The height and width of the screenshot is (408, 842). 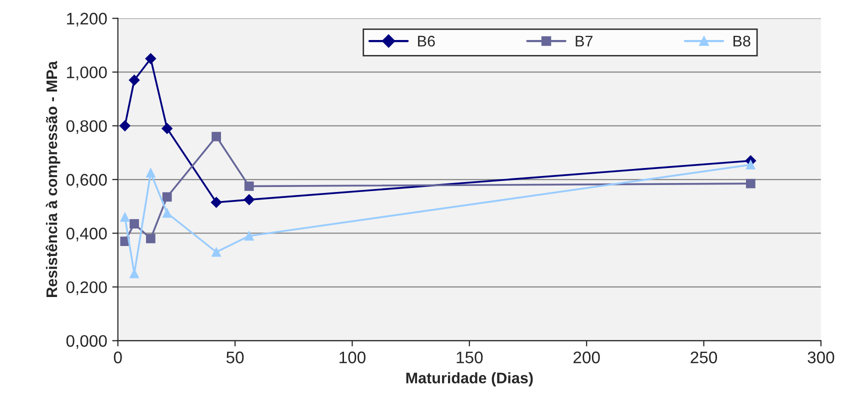 I want to click on legend-label: B7, so click(x=584, y=41).